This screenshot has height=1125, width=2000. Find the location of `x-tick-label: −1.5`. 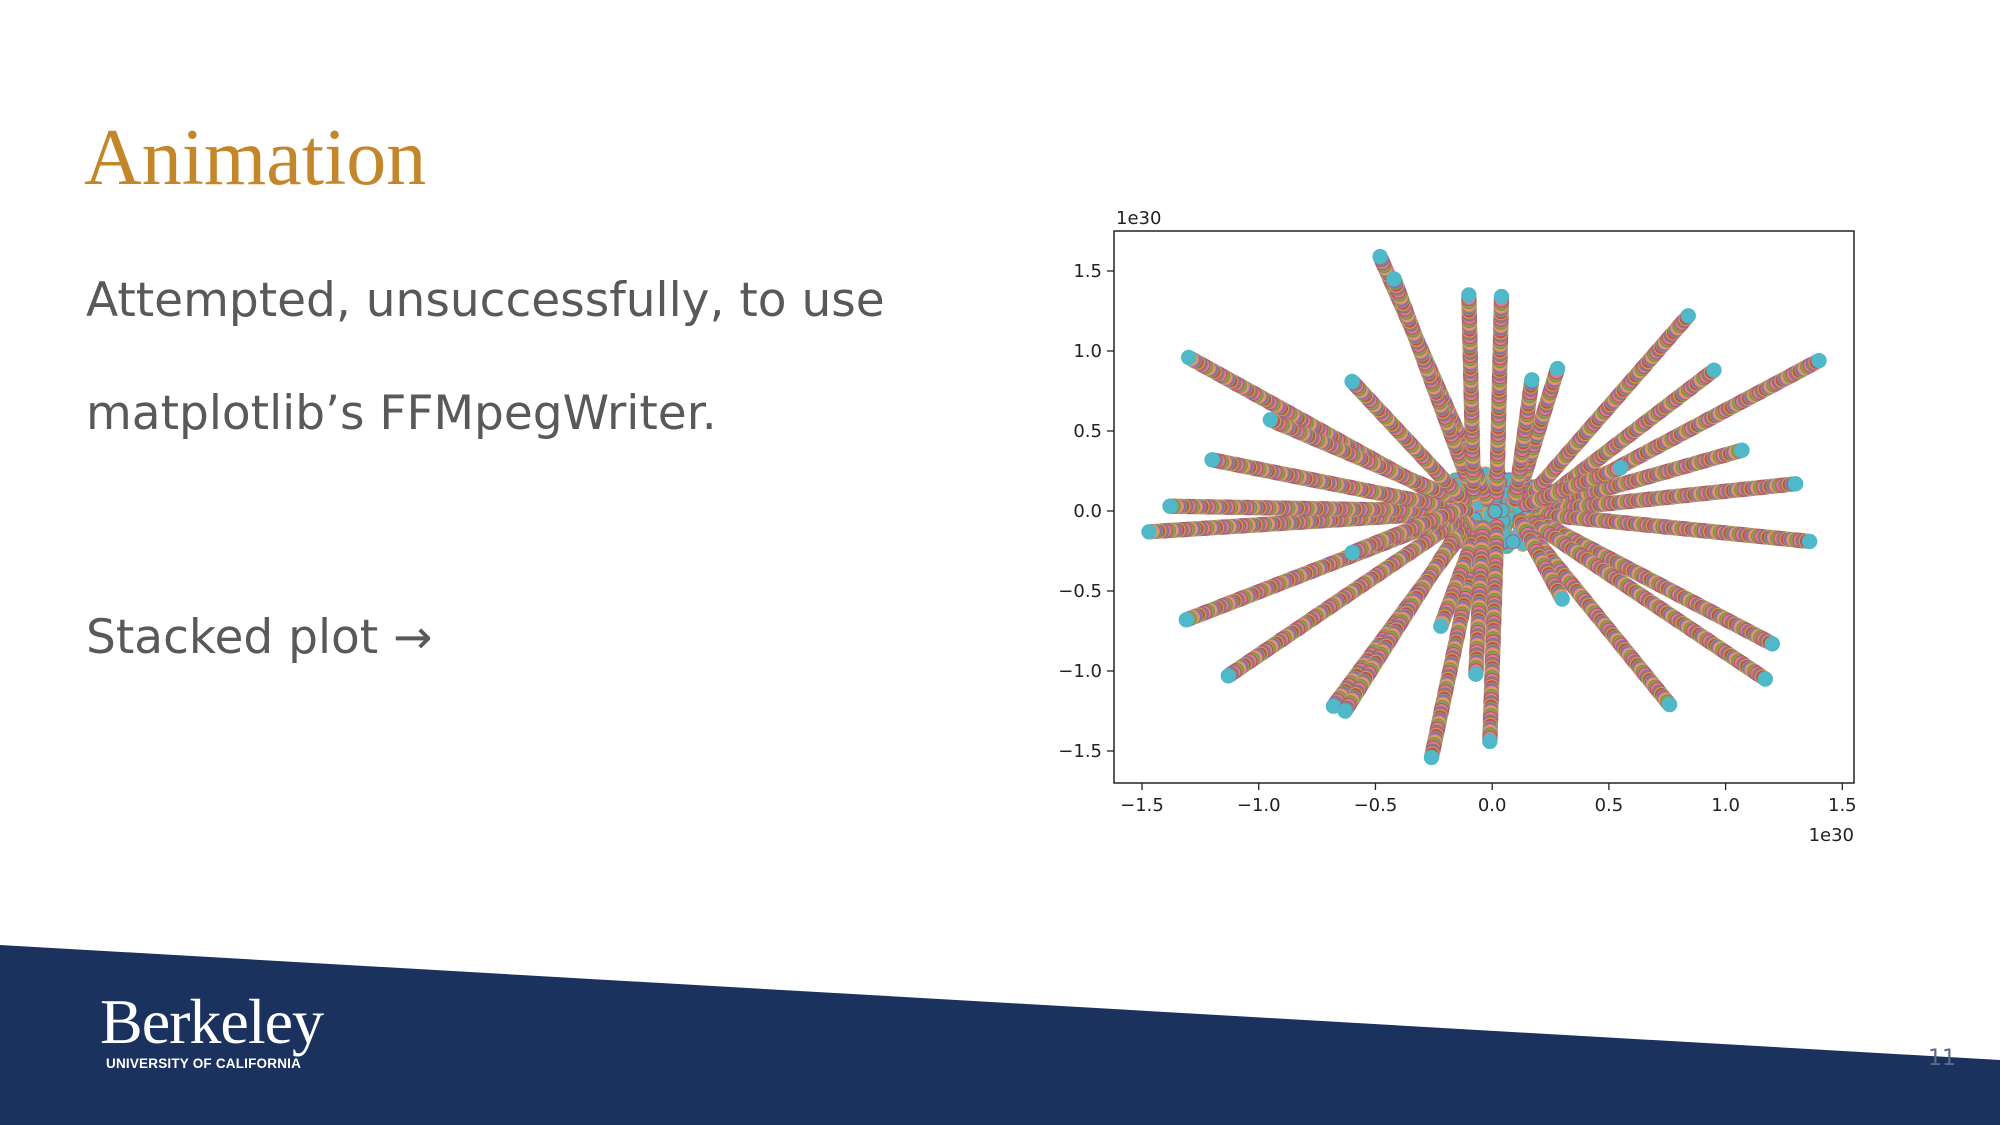

x-tick-label: −1.5 is located at coordinates (1142, 805).